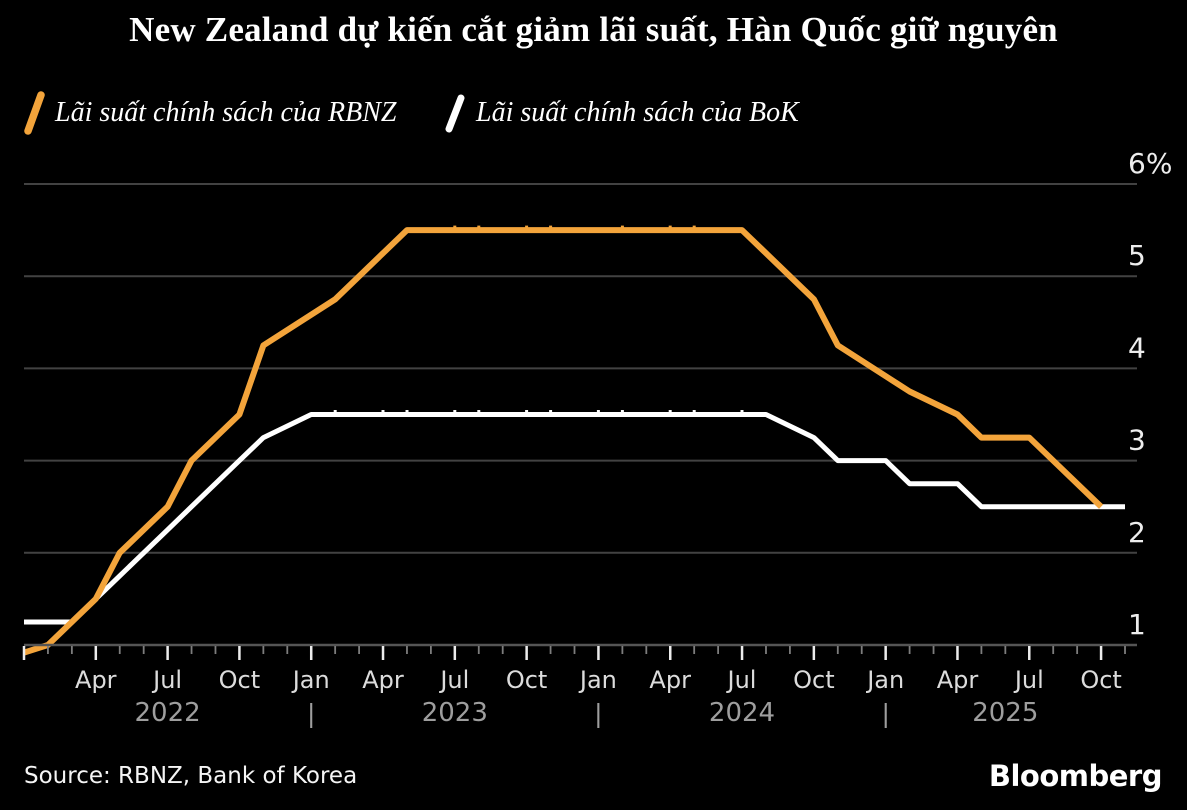 This screenshot has height=810, width=1187. I want to click on rbnz-line-swatch-icon, so click(34, 113).